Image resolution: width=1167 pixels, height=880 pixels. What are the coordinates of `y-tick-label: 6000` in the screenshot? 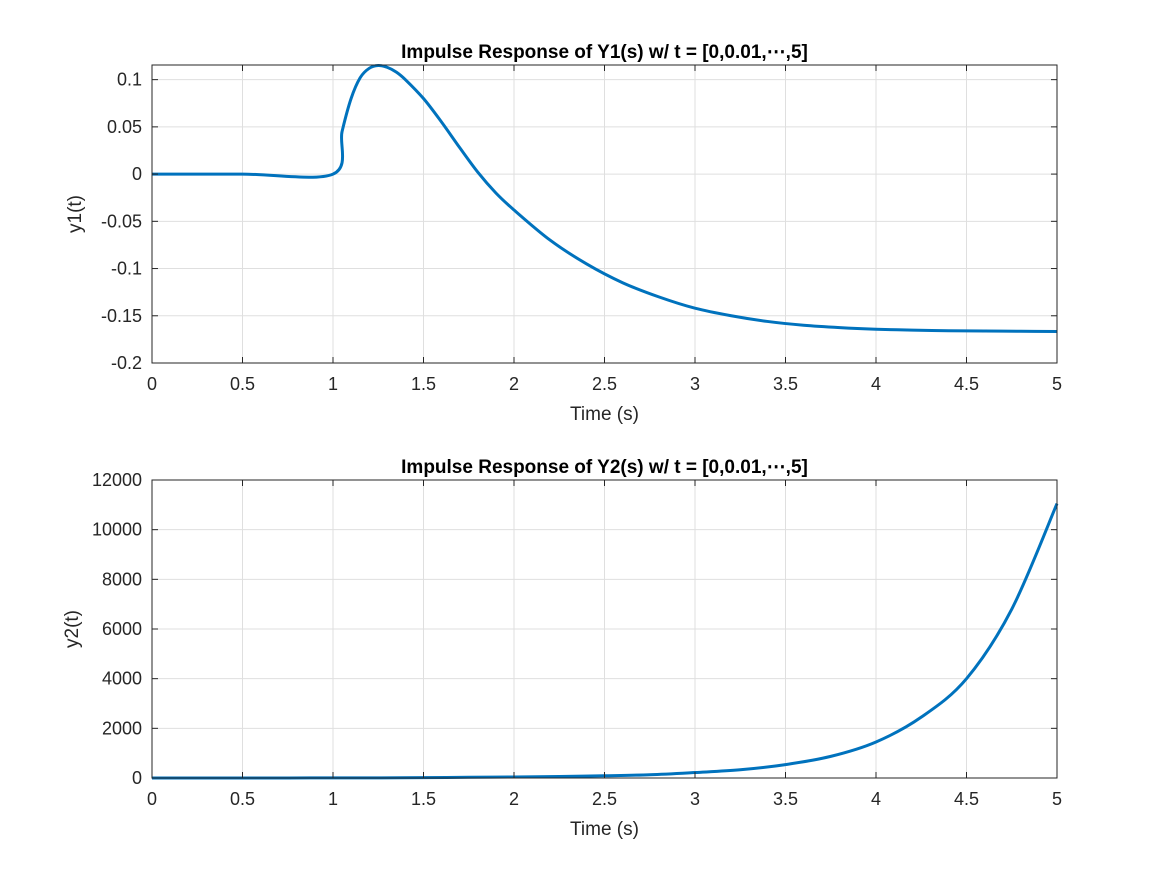 It's located at (122, 629).